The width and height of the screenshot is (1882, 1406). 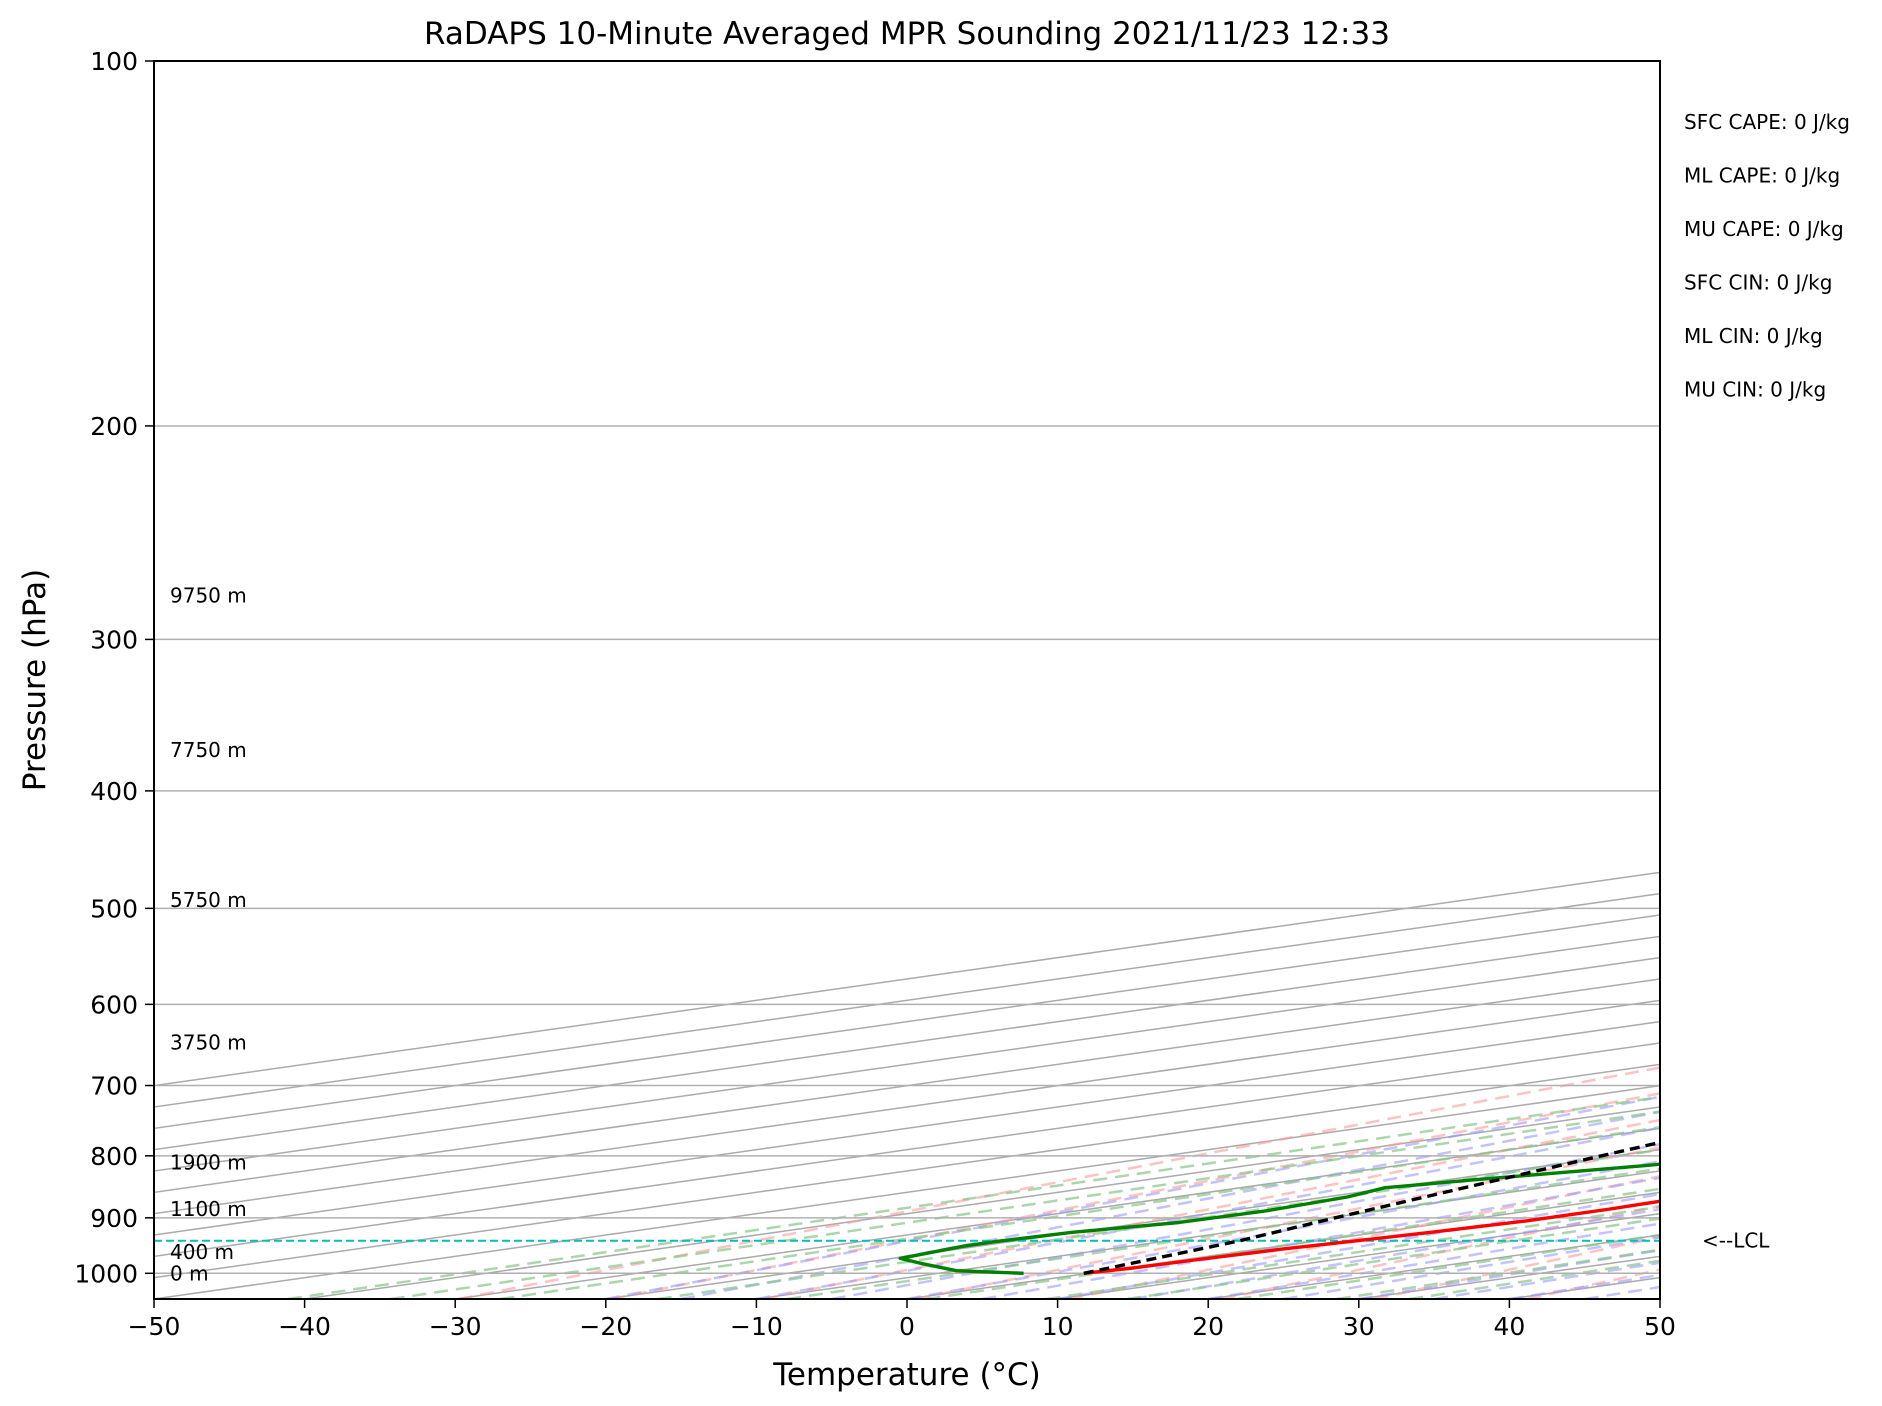 What do you see at coordinates (114, 791) in the screenshot?
I see `y-tick-label: 400` at bounding box center [114, 791].